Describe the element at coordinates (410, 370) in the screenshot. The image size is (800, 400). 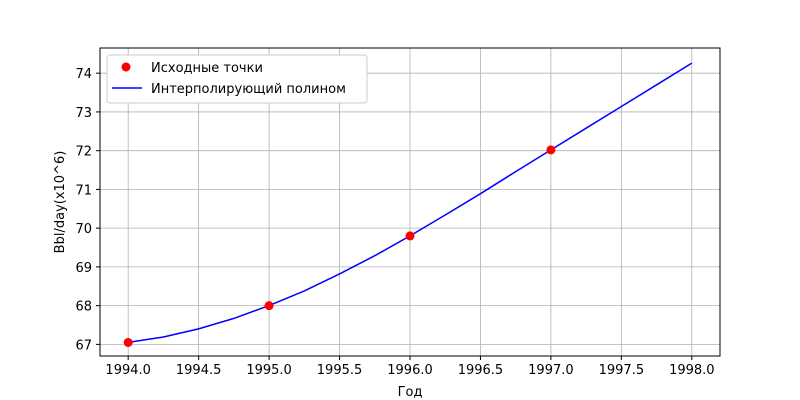
I see `x-tick-label: 1996.0` at that location.